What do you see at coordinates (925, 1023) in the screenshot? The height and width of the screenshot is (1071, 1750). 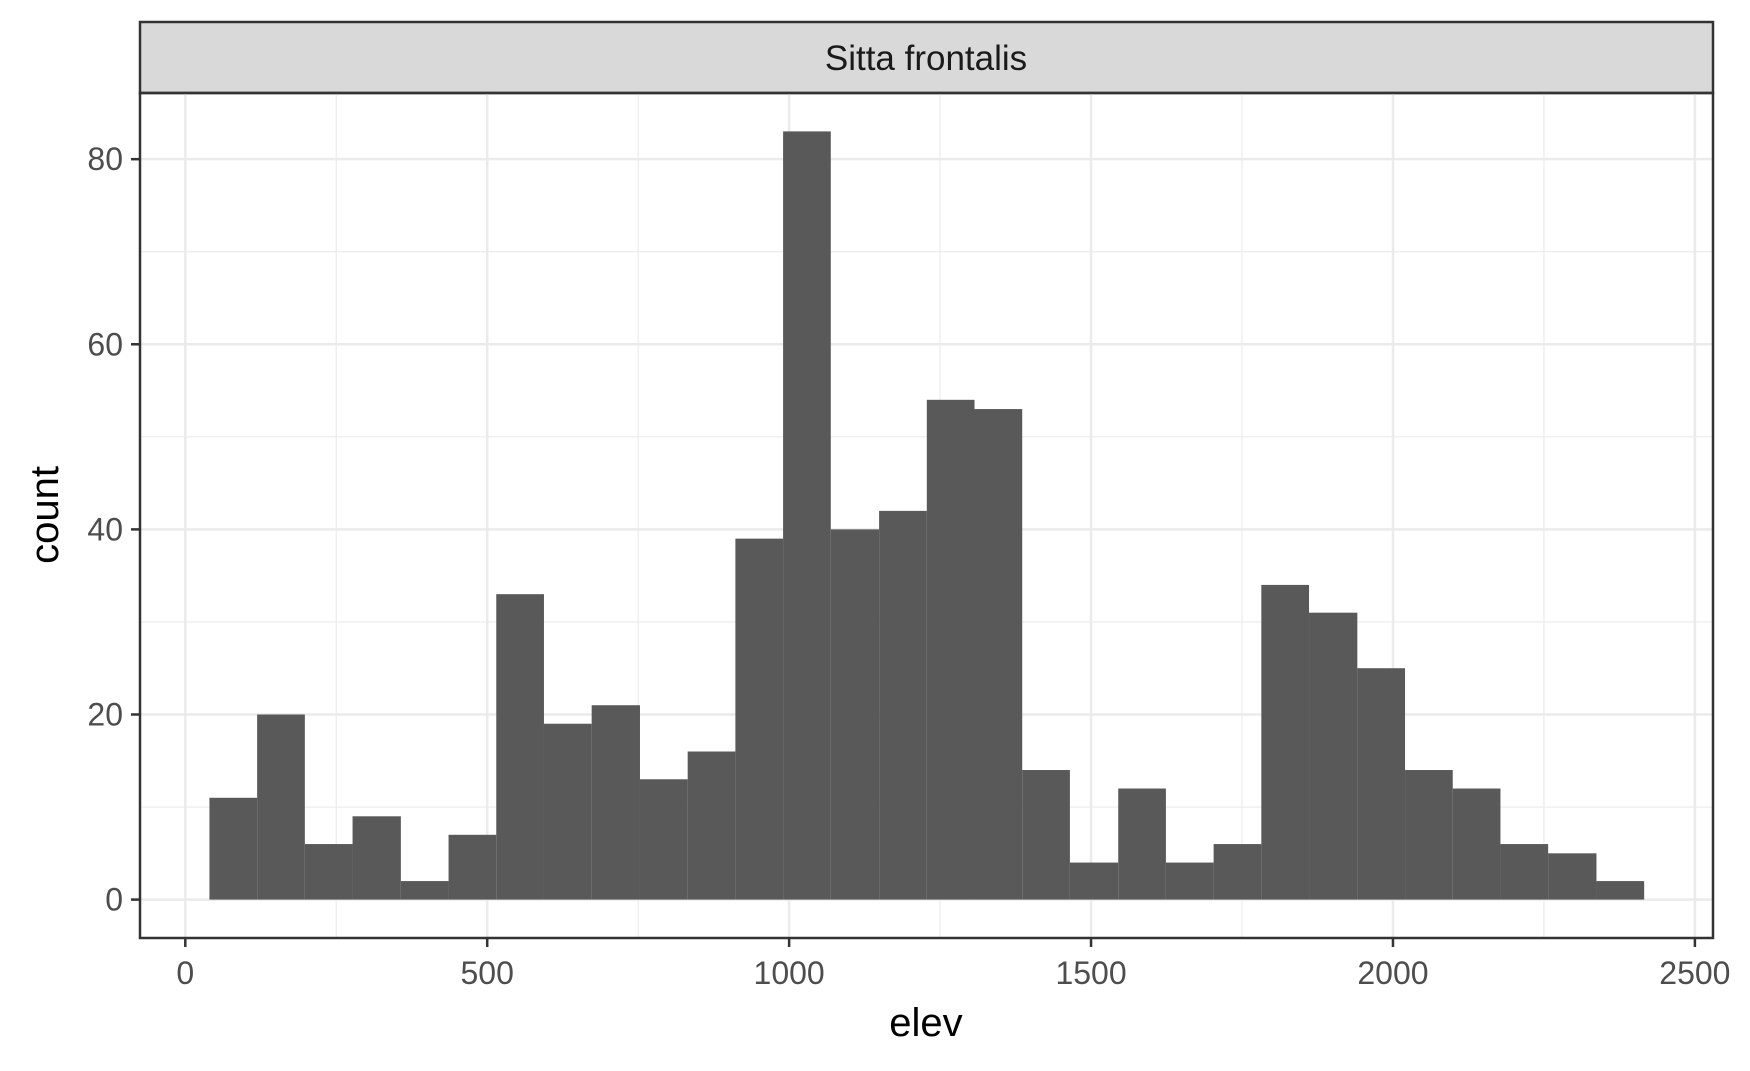 I see `x-axis-title: elev` at bounding box center [925, 1023].